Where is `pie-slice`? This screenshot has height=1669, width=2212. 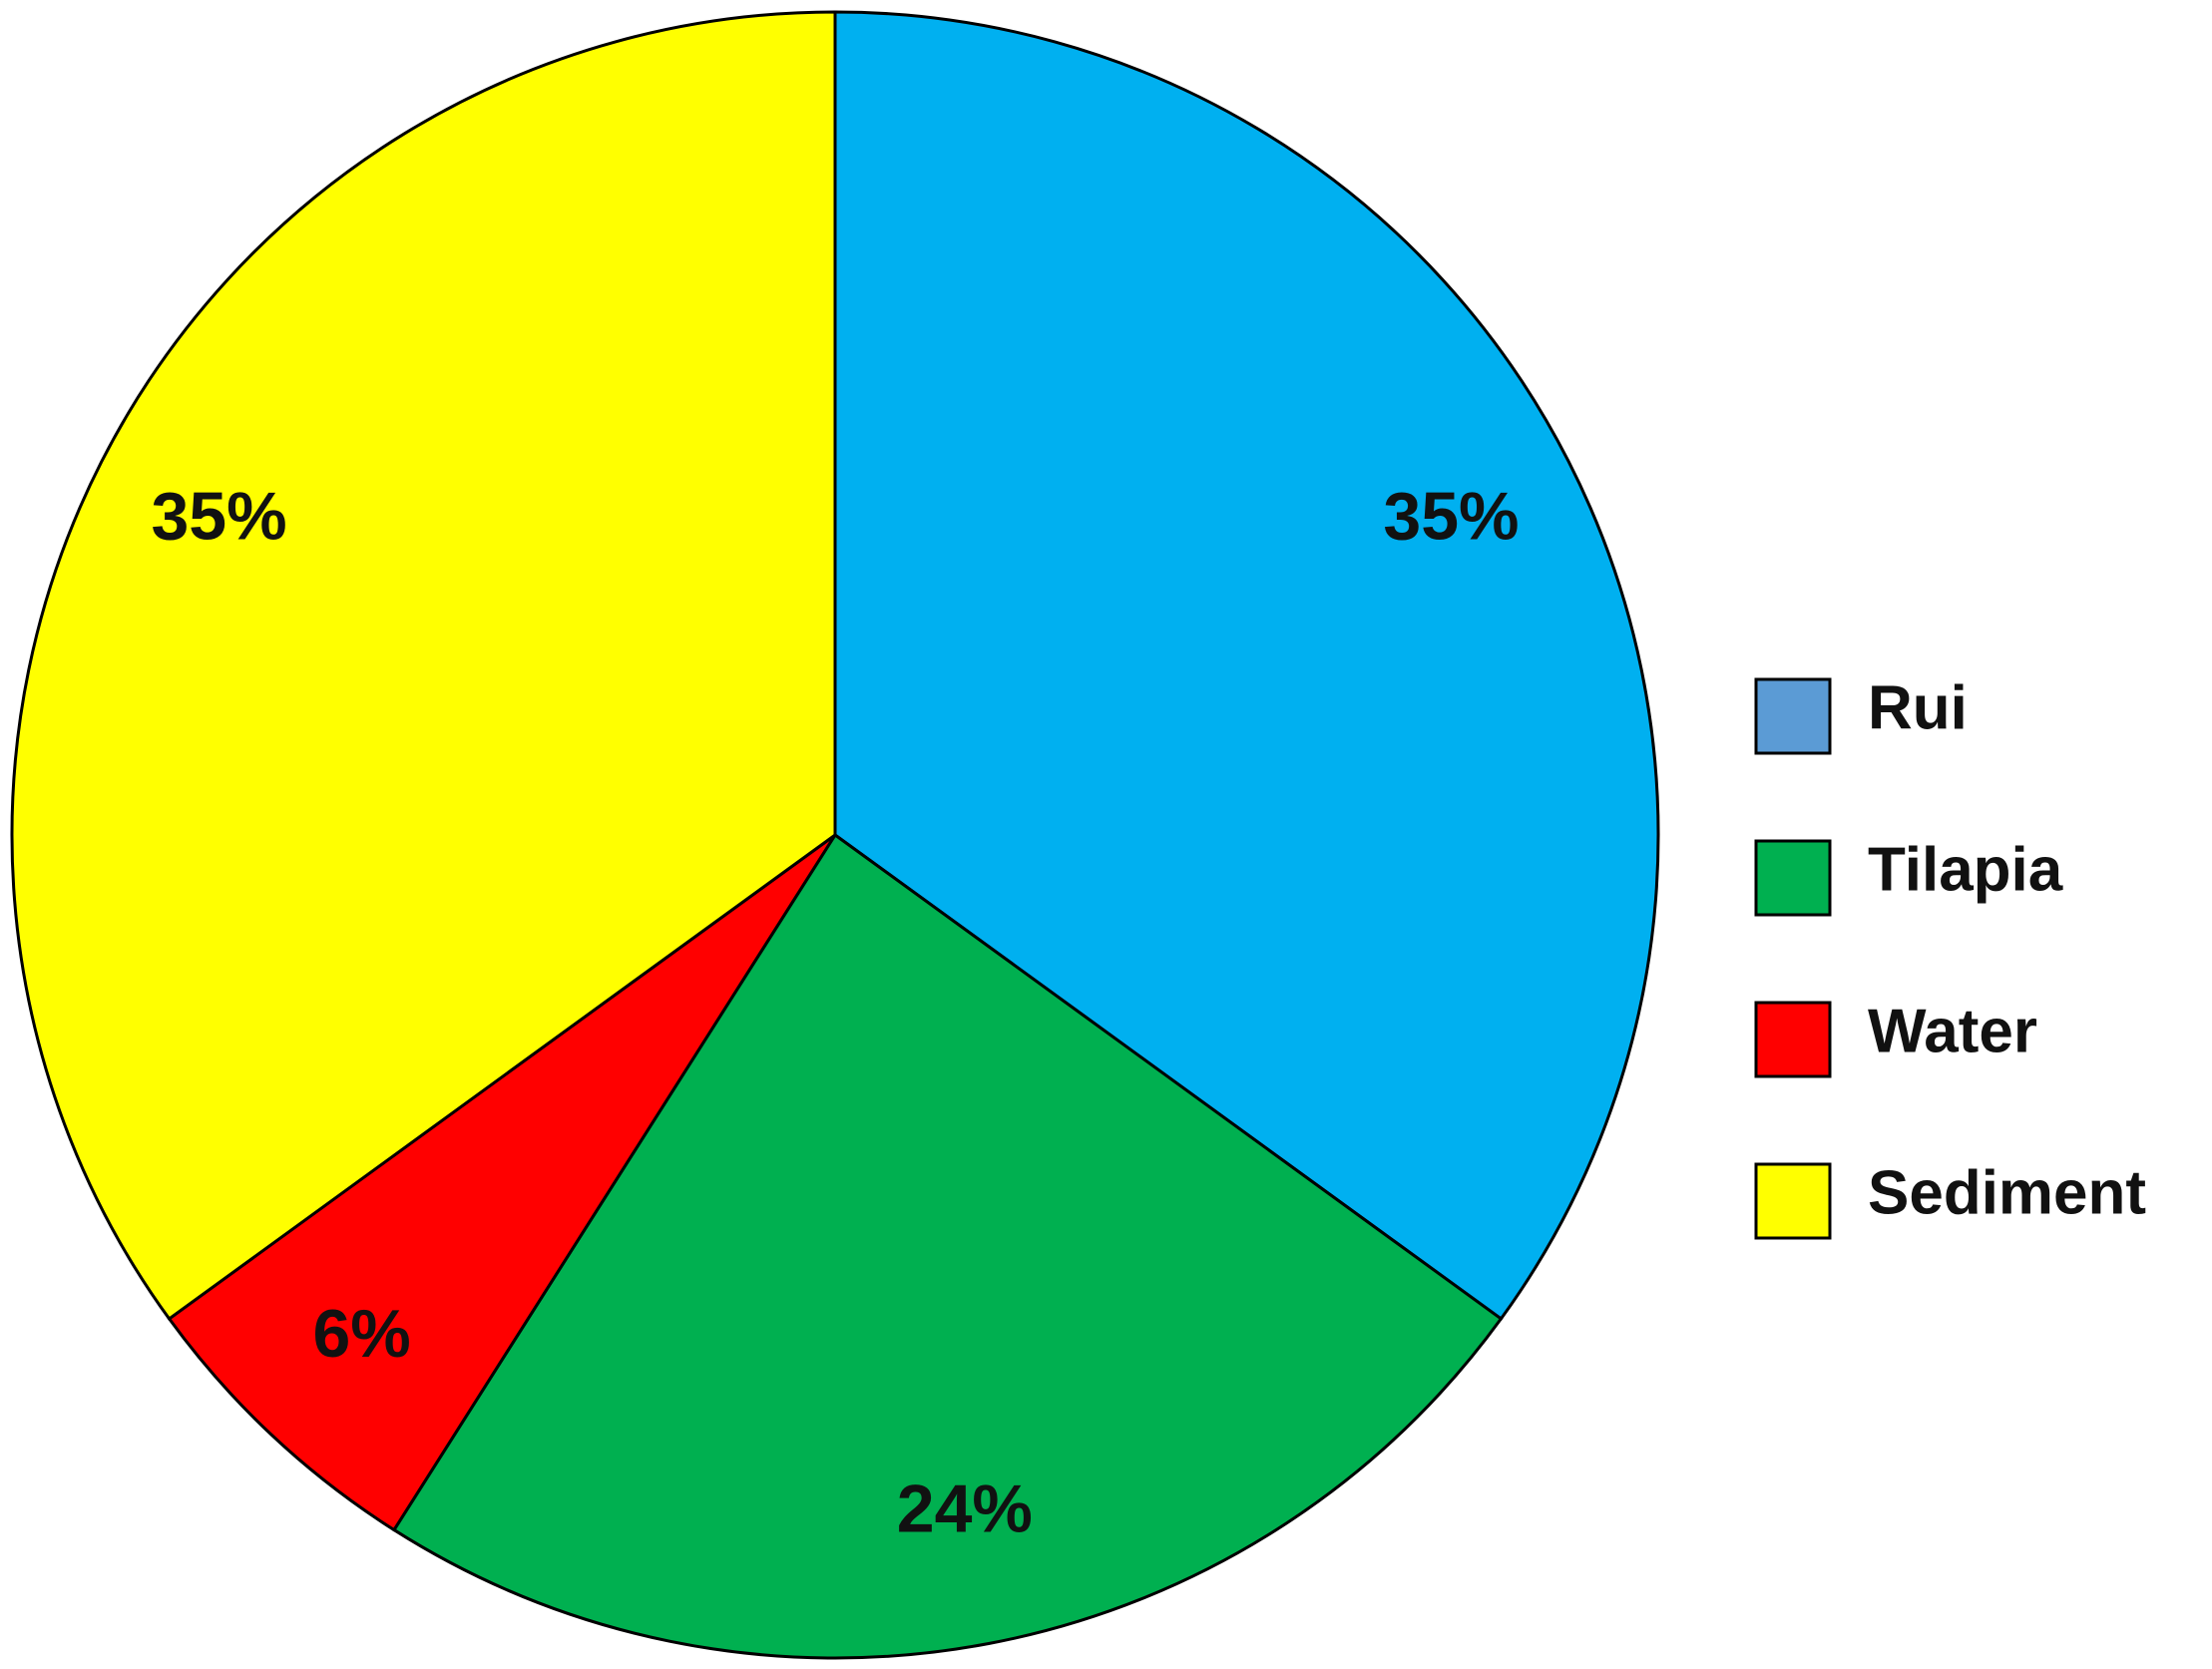 pie-slice is located at coordinates (502, 1182).